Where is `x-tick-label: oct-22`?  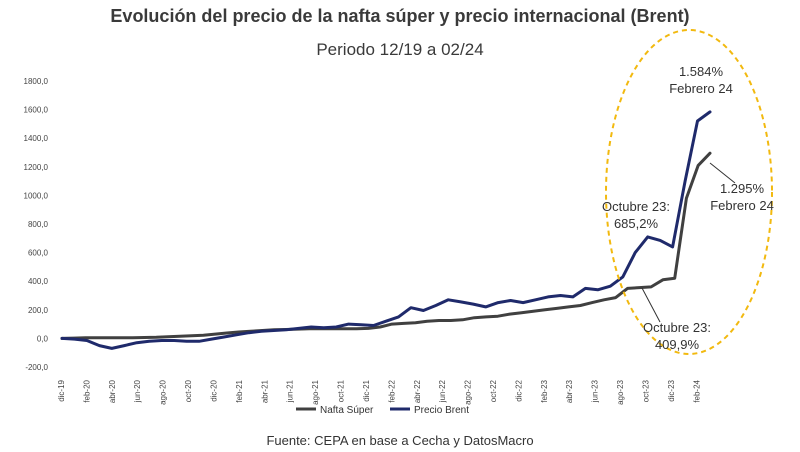
x-tick-label: oct-22 is located at coordinates (493, 390).